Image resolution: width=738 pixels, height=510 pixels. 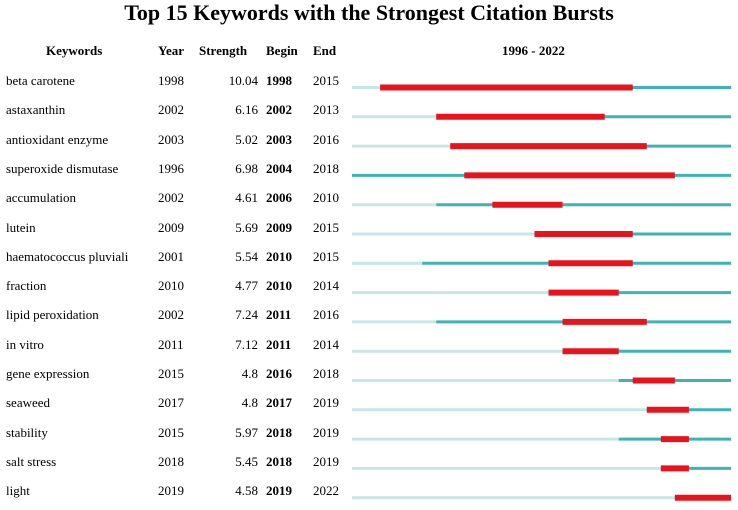 I want to click on keyword-cell: beta carotene, so click(x=40, y=80).